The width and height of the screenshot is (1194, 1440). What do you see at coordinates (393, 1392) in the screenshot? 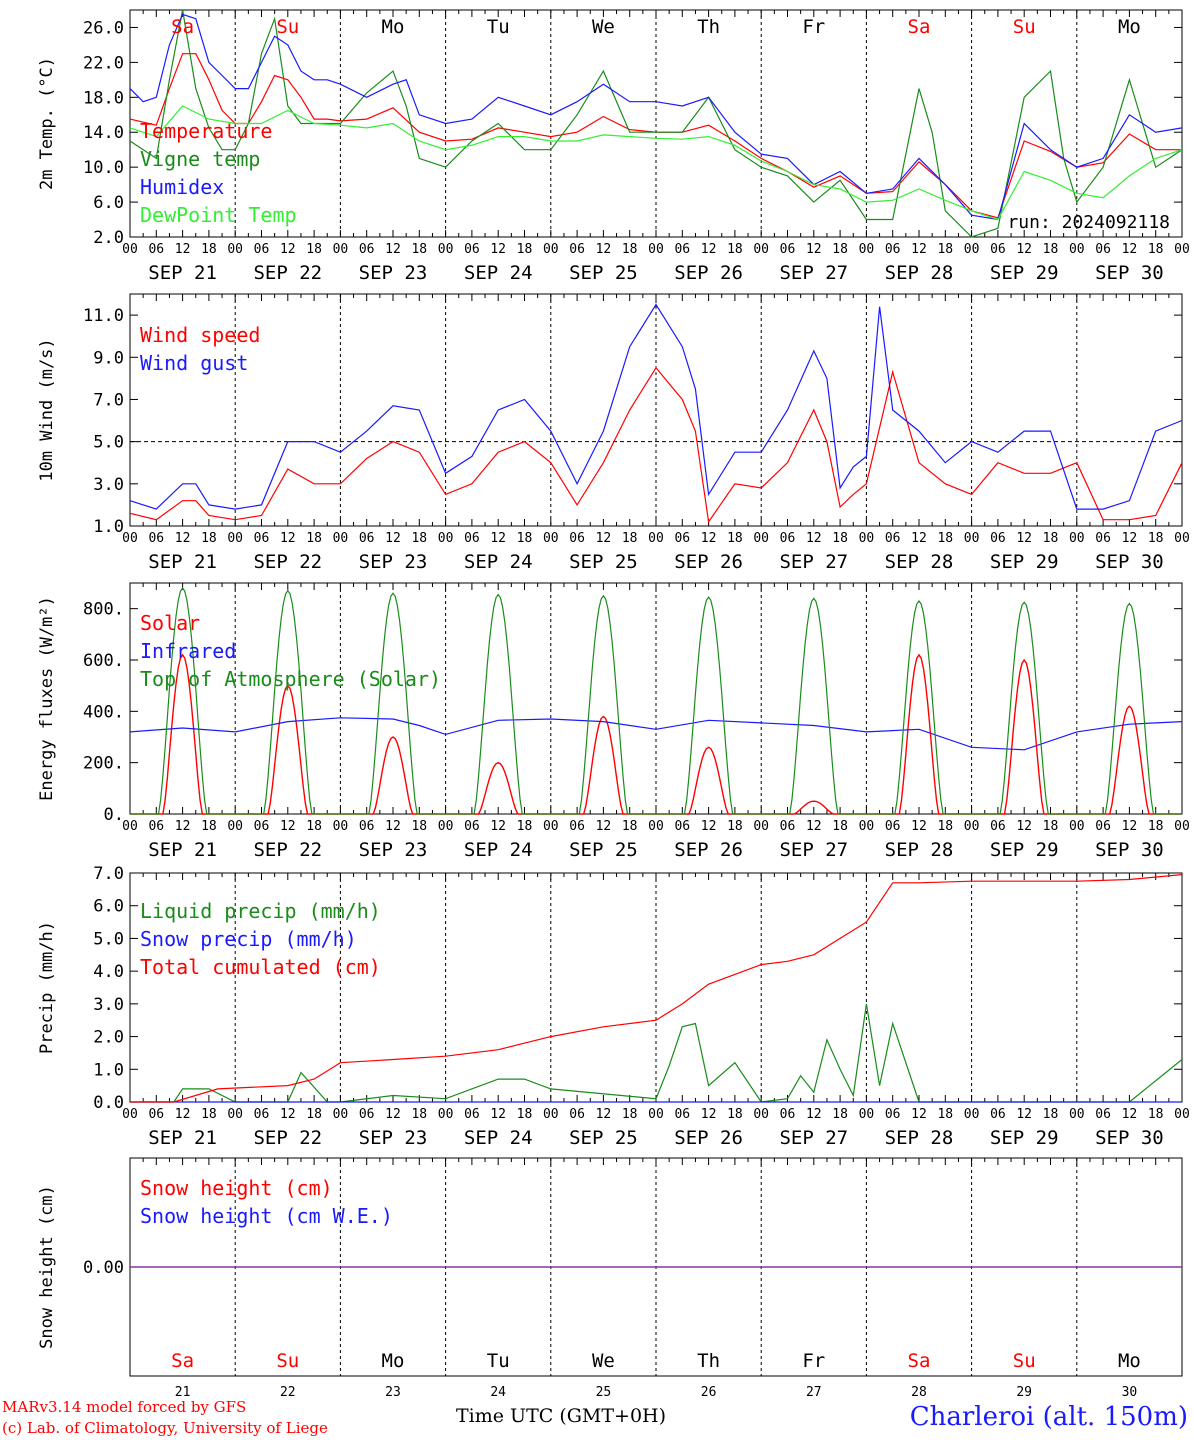
I see `day-number-label: 23` at bounding box center [393, 1392].